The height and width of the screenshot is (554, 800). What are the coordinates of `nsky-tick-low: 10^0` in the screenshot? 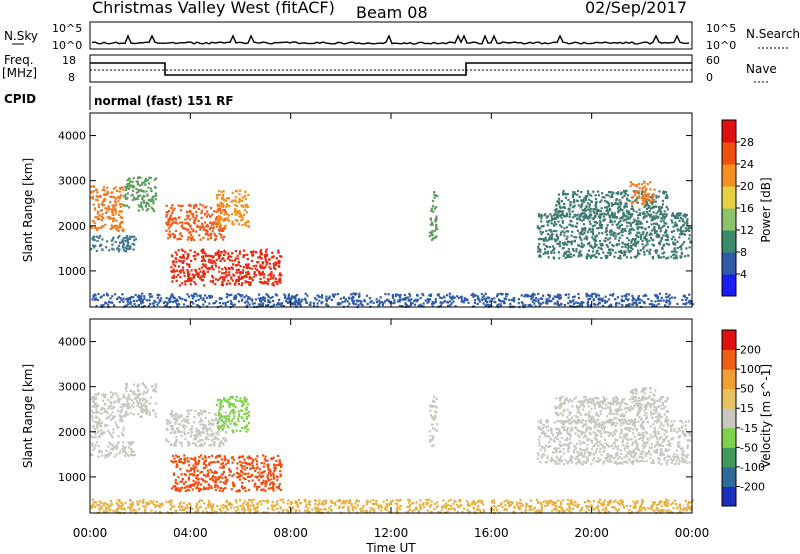 It's located at (67, 45).